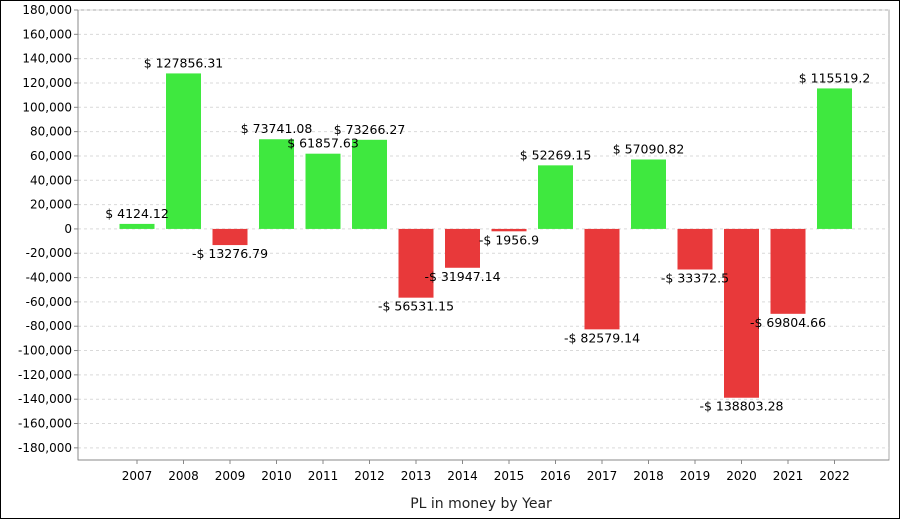 The image size is (900, 522). Describe the element at coordinates (509, 230) in the screenshot. I see `bar-2015` at that location.